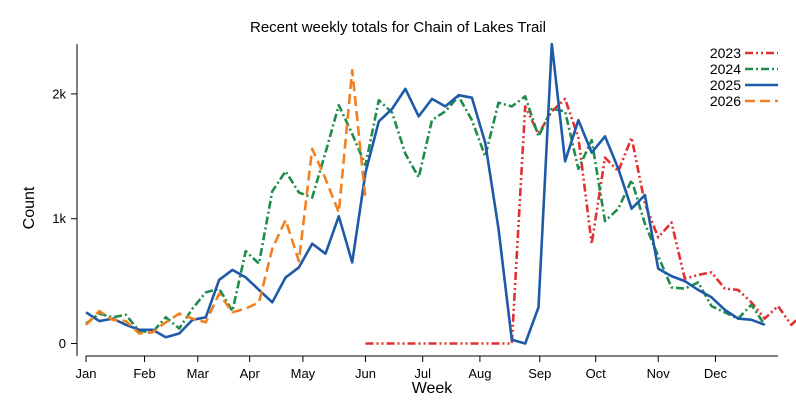 The width and height of the screenshot is (796, 418). What do you see at coordinates (725, 85) in the screenshot?
I see `legend-label-2025: 2025` at bounding box center [725, 85].